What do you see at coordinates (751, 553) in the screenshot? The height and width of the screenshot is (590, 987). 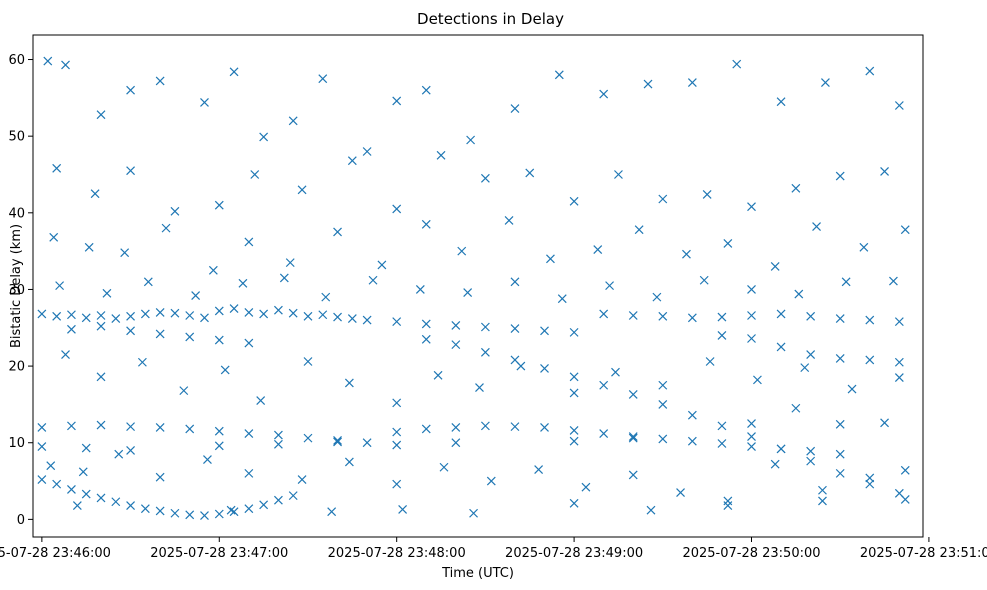 I see `x-tick-label: 2025-07-28 23:50:00` at bounding box center [751, 553].